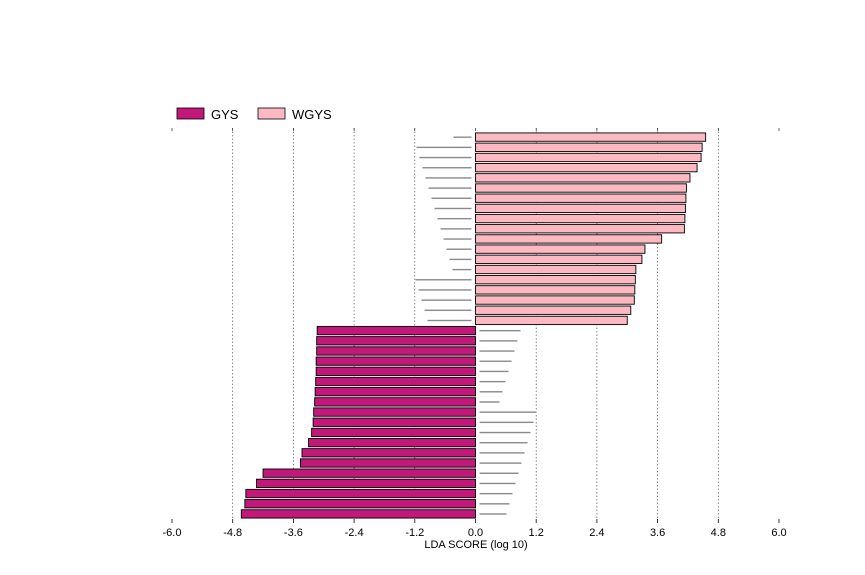  Describe the element at coordinates (536, 533) in the screenshot. I see `x-tick-label: 1.2` at that location.